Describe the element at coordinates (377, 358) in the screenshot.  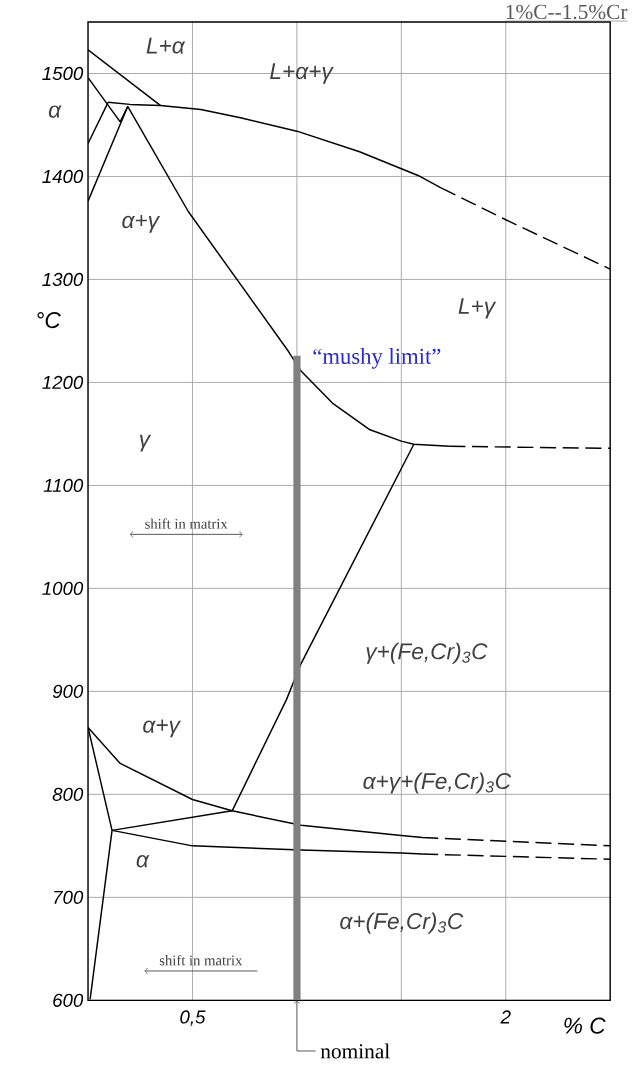
I see `annotation: “mushy limit”` at that location.